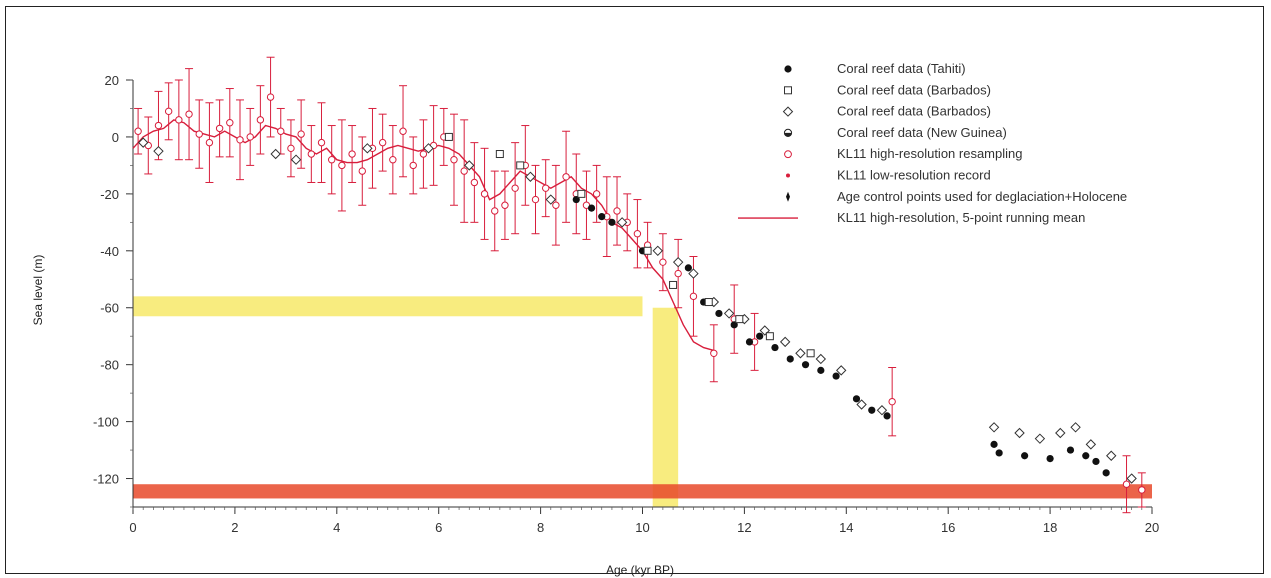 Image resolution: width=1271 pixels, height=578 pixels. I want to click on legend-entry-1: Coral reef data (Barbados), so click(887, 89).